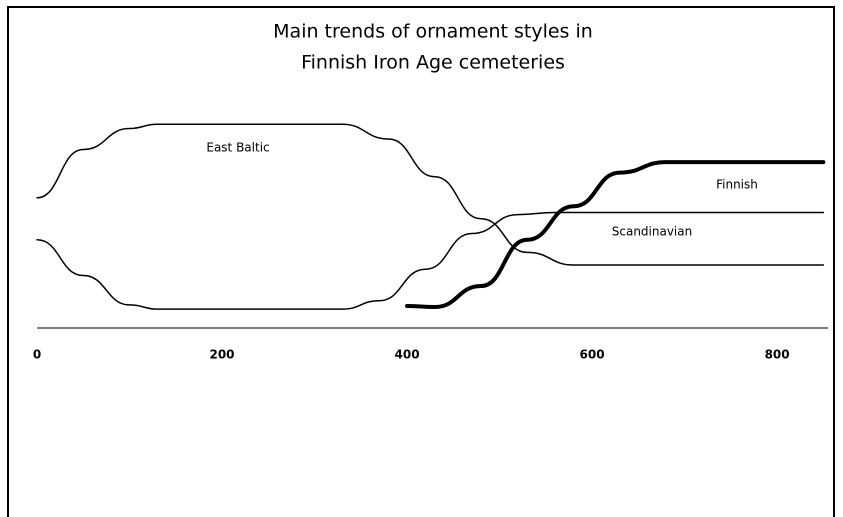 Image resolution: width=843 pixels, height=517 pixels. I want to click on x-tick-label: 800, so click(777, 355).